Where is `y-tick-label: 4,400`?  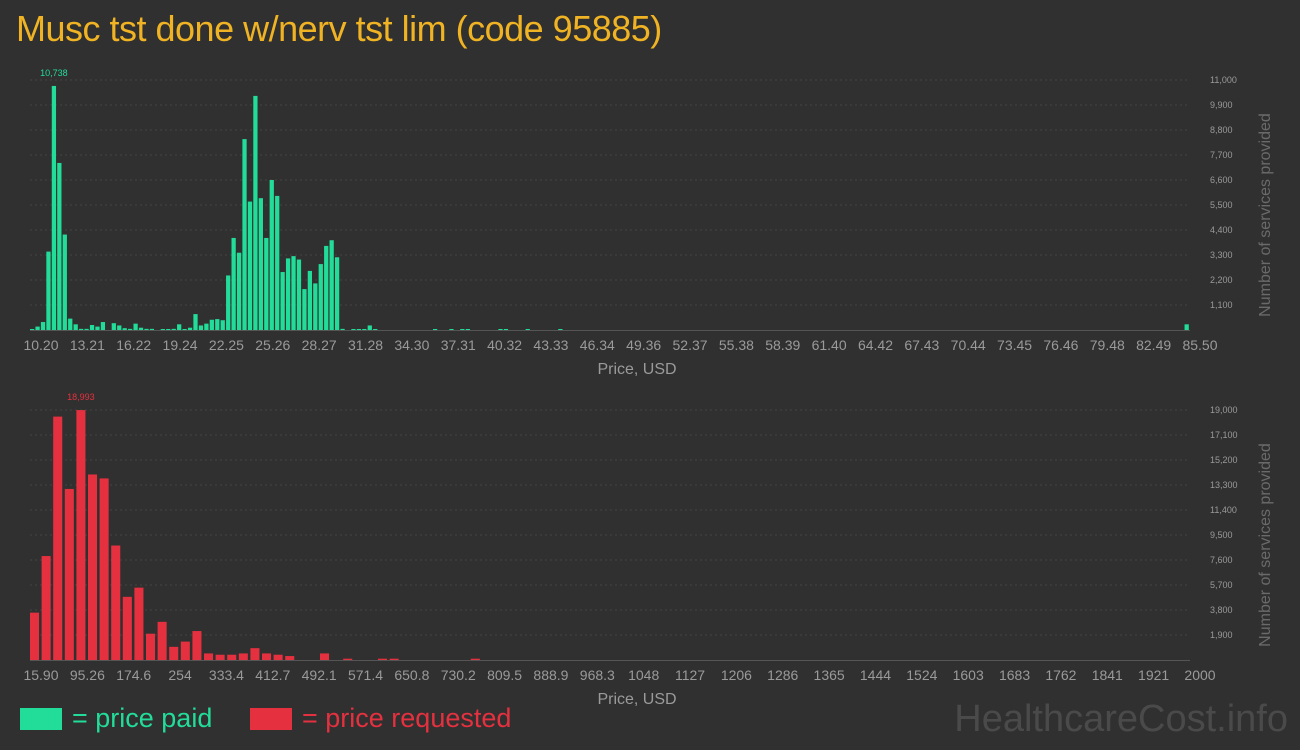
y-tick-label: 4,400 is located at coordinates (1221, 230).